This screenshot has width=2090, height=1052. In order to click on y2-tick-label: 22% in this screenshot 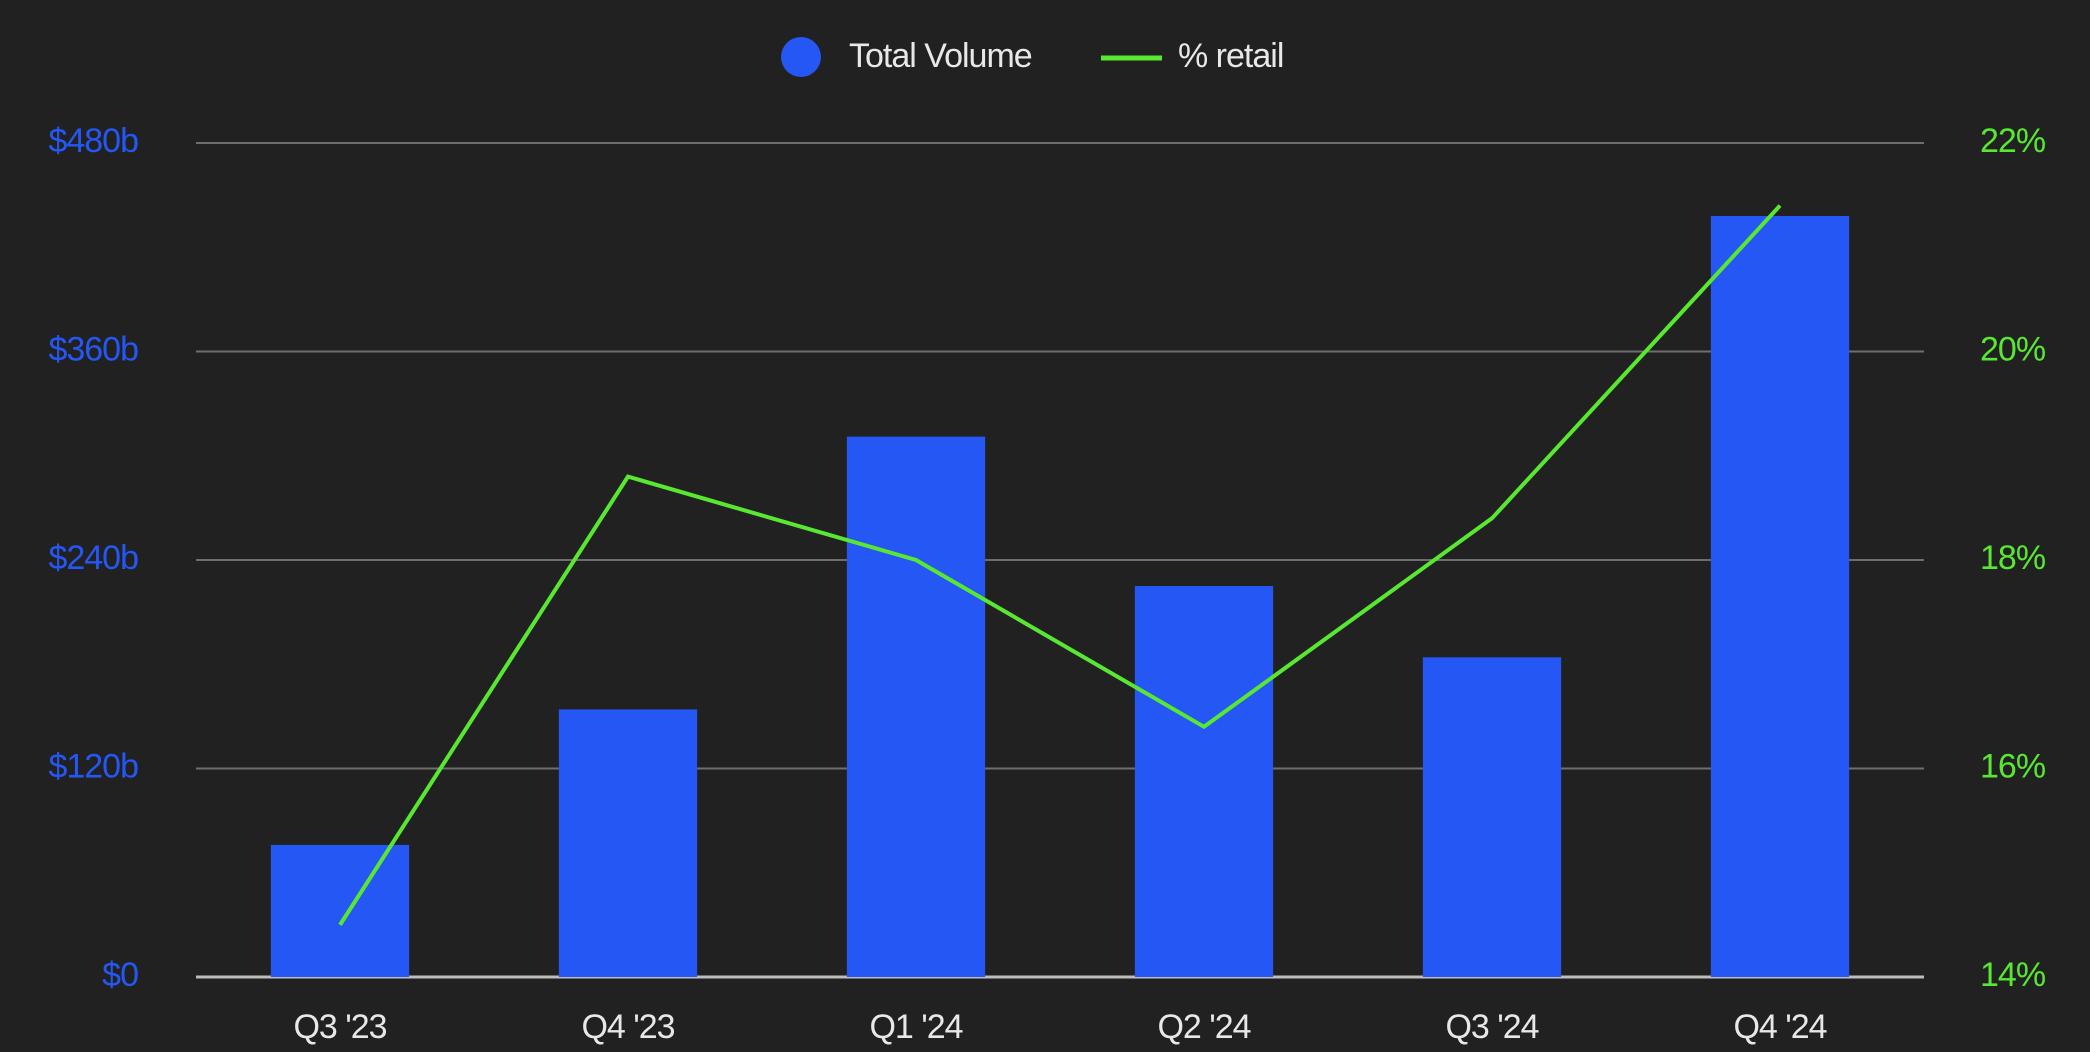, I will do `click(2013, 141)`.